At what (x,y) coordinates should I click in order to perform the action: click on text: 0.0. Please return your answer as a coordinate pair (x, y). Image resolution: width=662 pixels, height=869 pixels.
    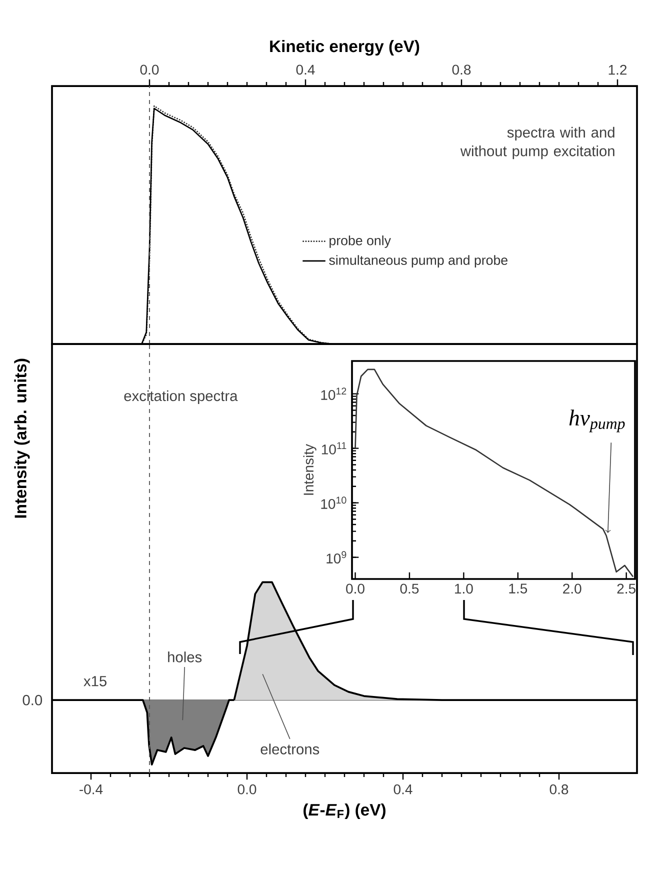
    Looking at the image, I should click on (32, 700).